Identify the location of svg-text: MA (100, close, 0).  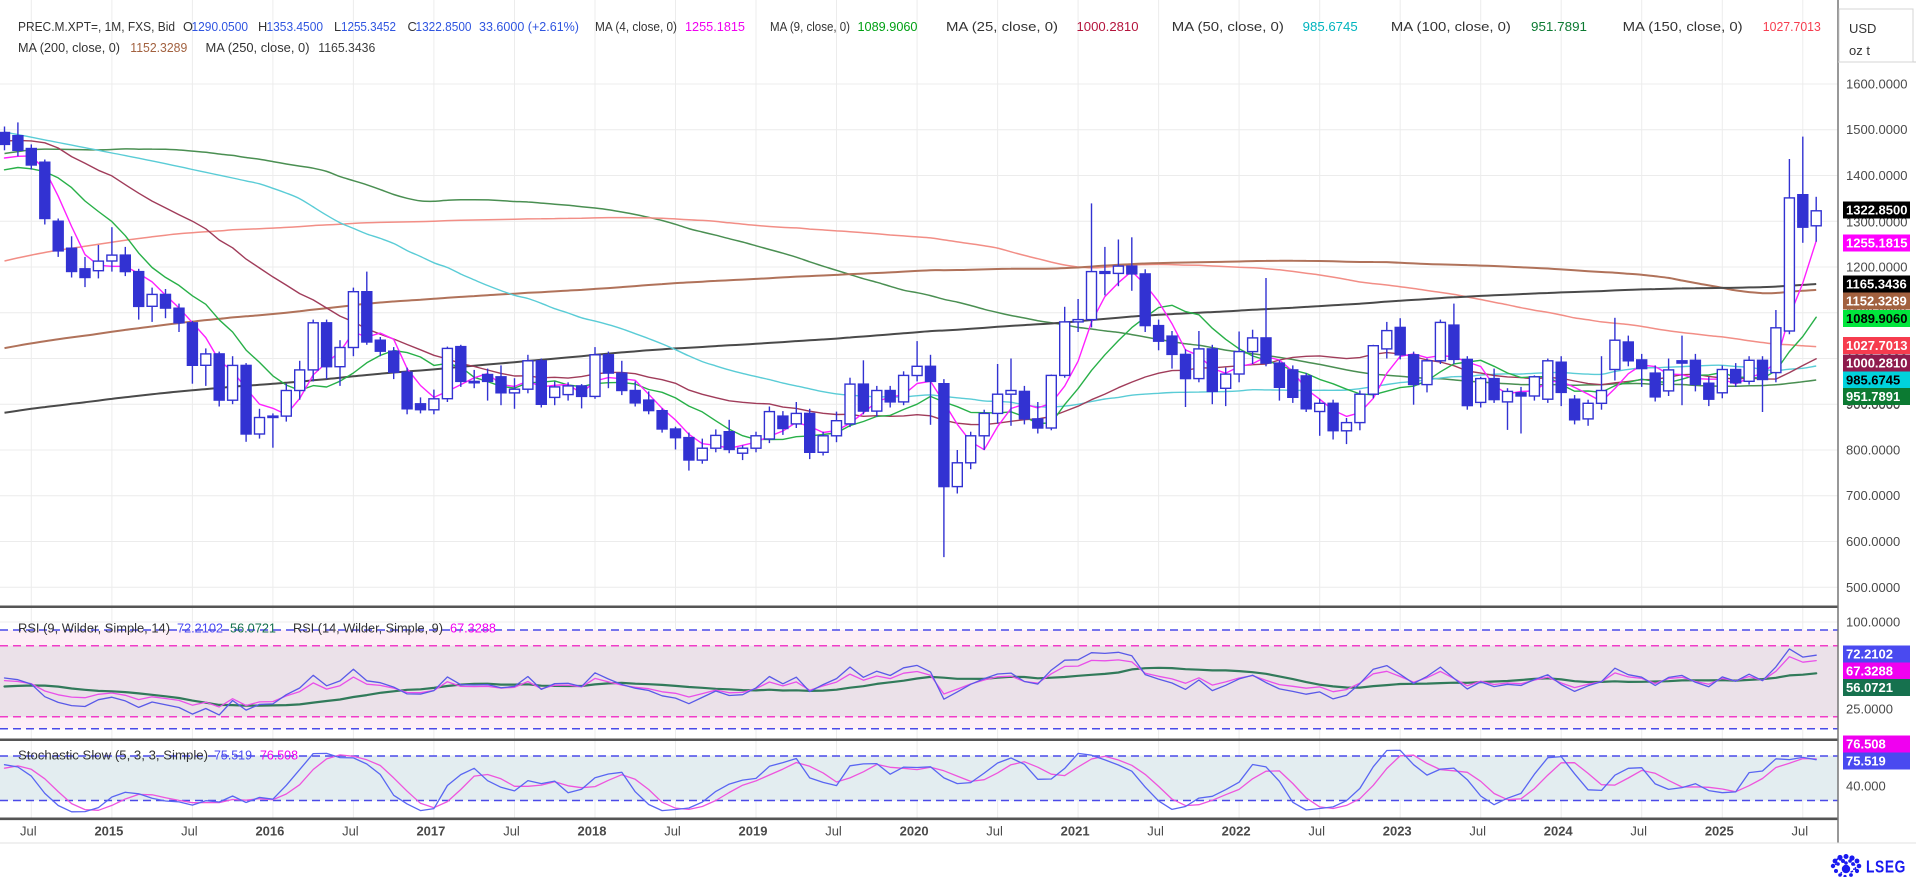
(1451, 26).